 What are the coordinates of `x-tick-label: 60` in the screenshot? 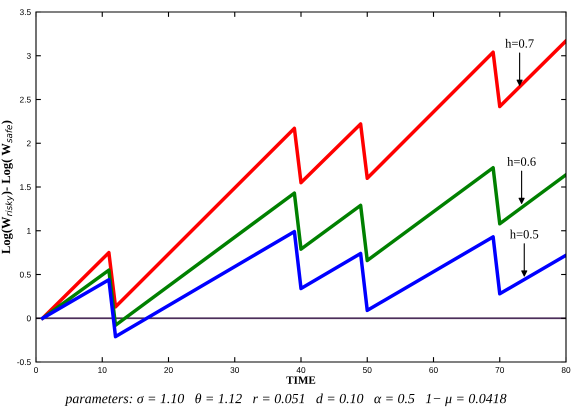 It's located at (433, 370).